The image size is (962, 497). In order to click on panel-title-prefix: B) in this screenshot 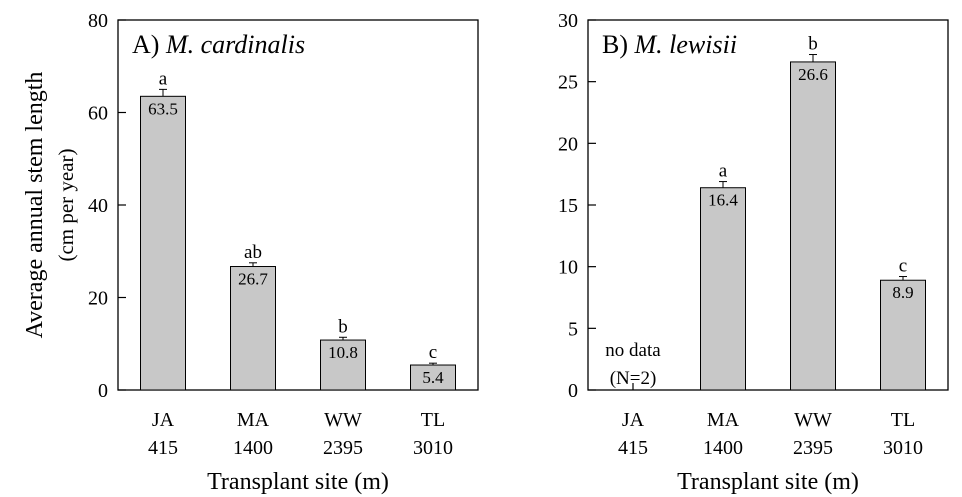, I will do `click(618, 44)`.